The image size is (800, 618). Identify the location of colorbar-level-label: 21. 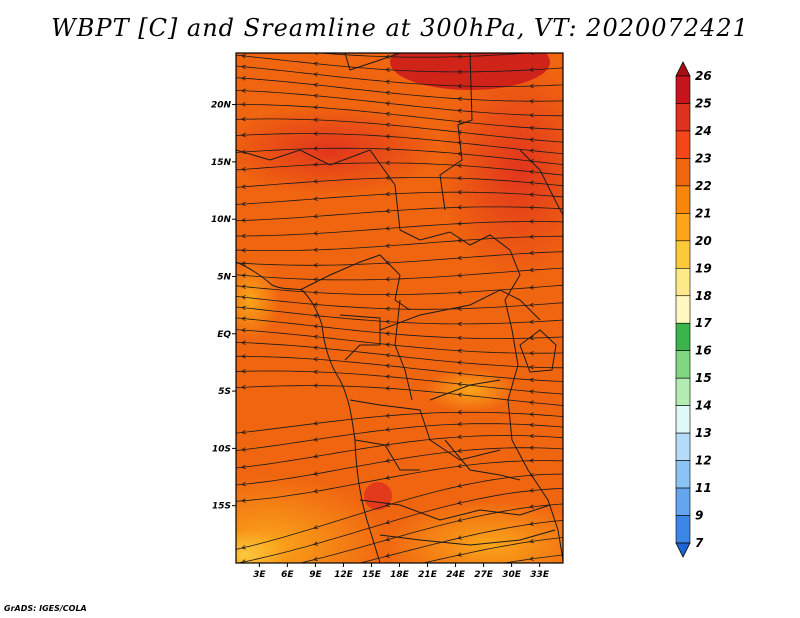
(703, 213).